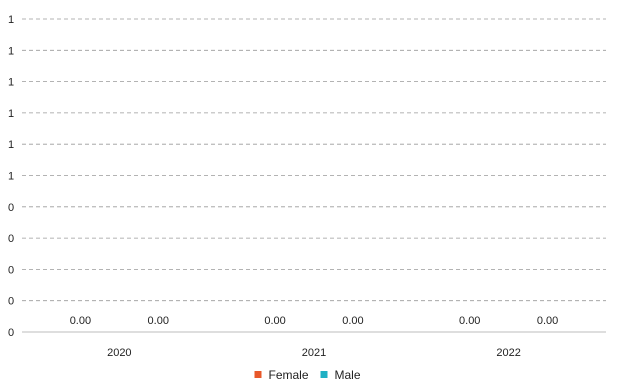 Image resolution: width=617 pixels, height=385 pixels. What do you see at coordinates (508, 353) in the screenshot?
I see `x-tick-label: 2022` at bounding box center [508, 353].